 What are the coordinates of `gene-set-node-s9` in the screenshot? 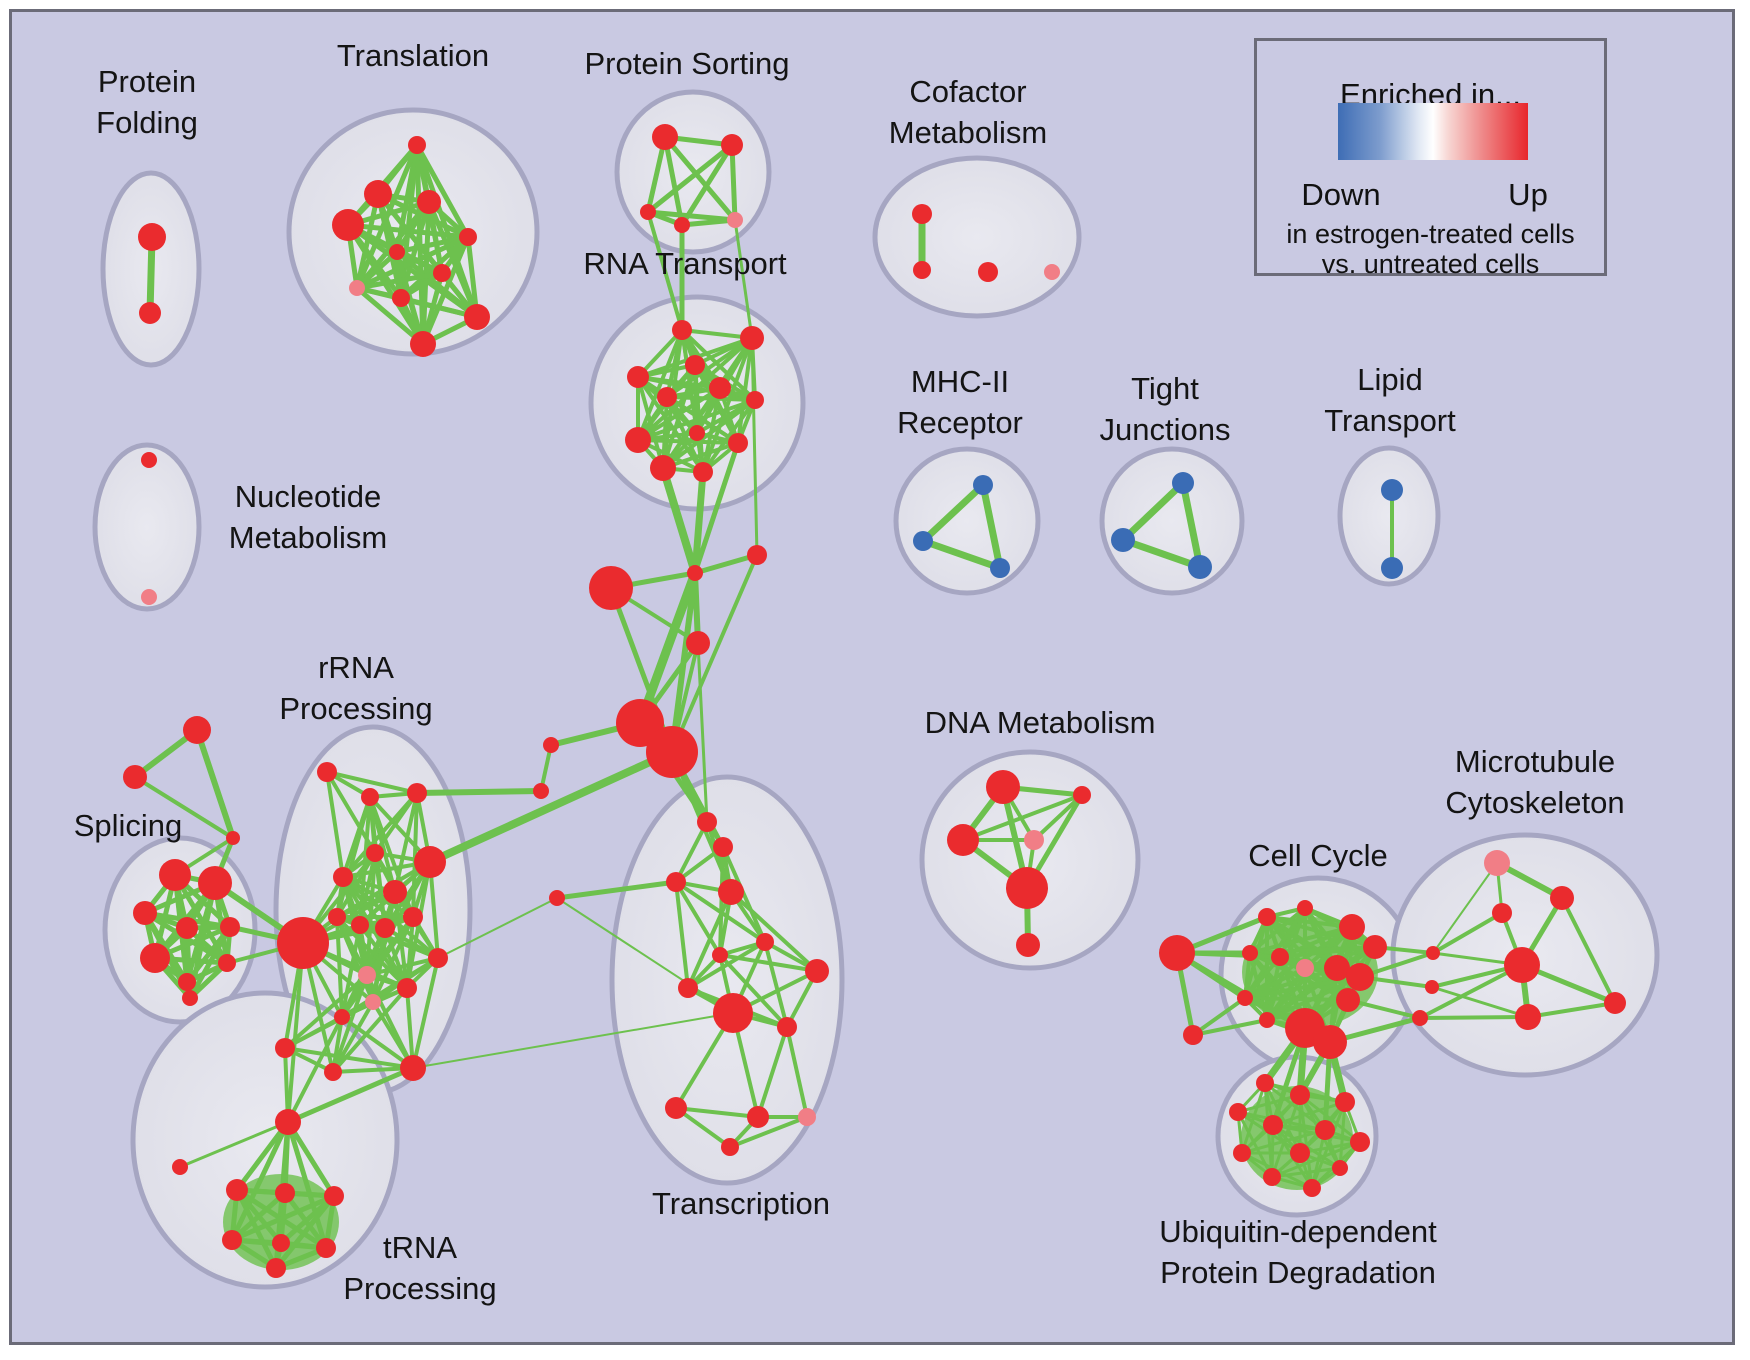 It's located at (557, 898).